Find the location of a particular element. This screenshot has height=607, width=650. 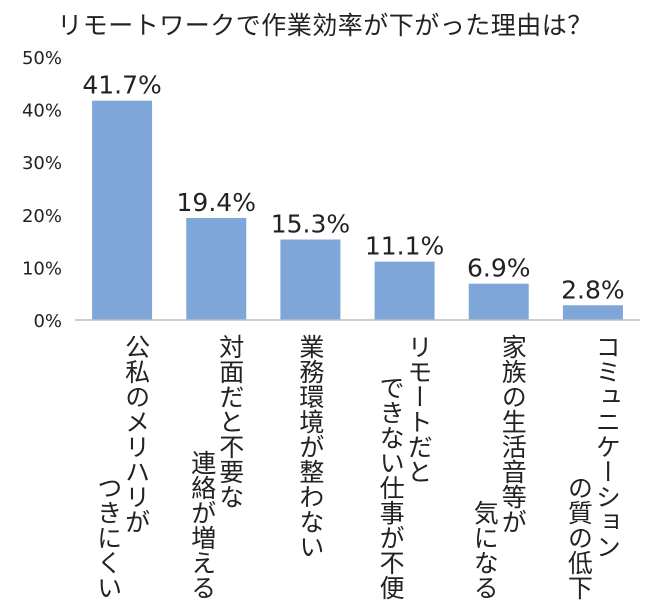

chart-title: リモートワークで作業効率が下がった理由は？ is located at coordinates (325, 25).